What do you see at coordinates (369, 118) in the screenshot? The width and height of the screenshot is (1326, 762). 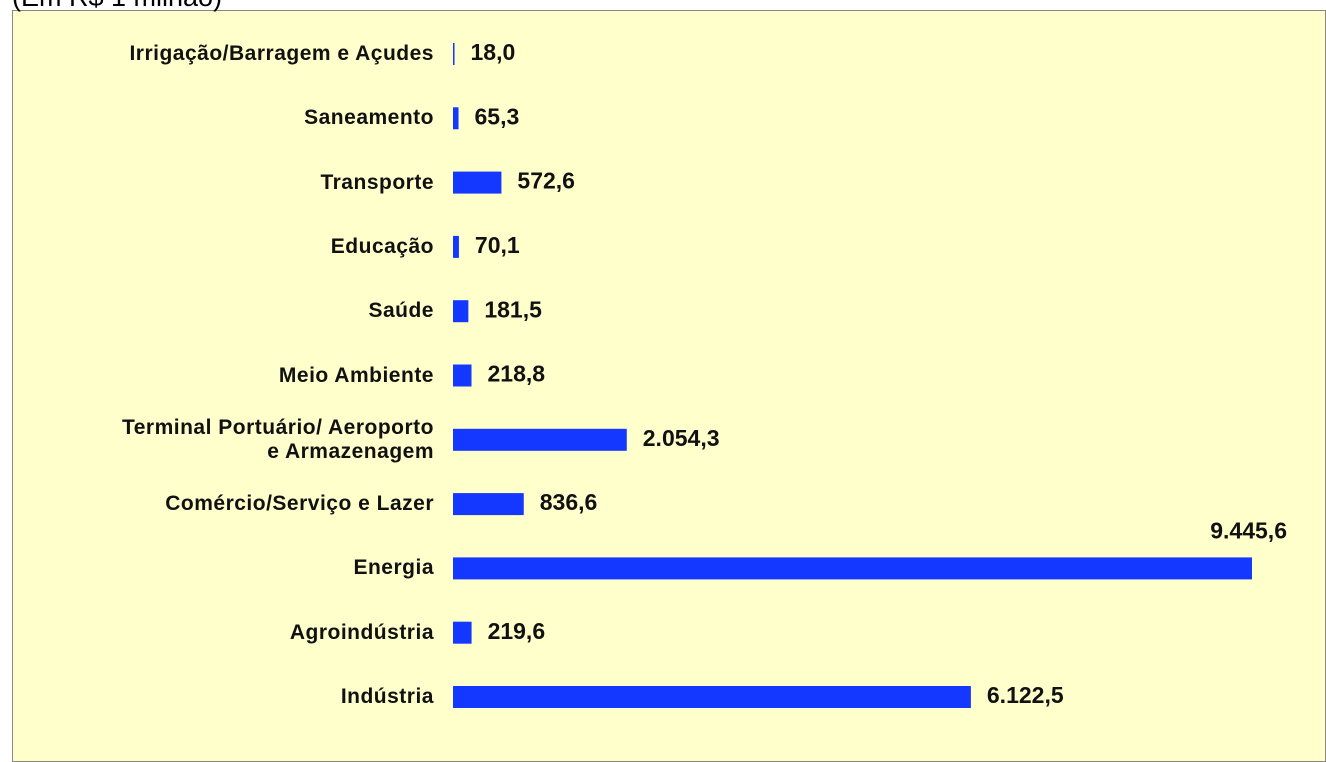 I see `category-label: Saneamento` at bounding box center [369, 118].